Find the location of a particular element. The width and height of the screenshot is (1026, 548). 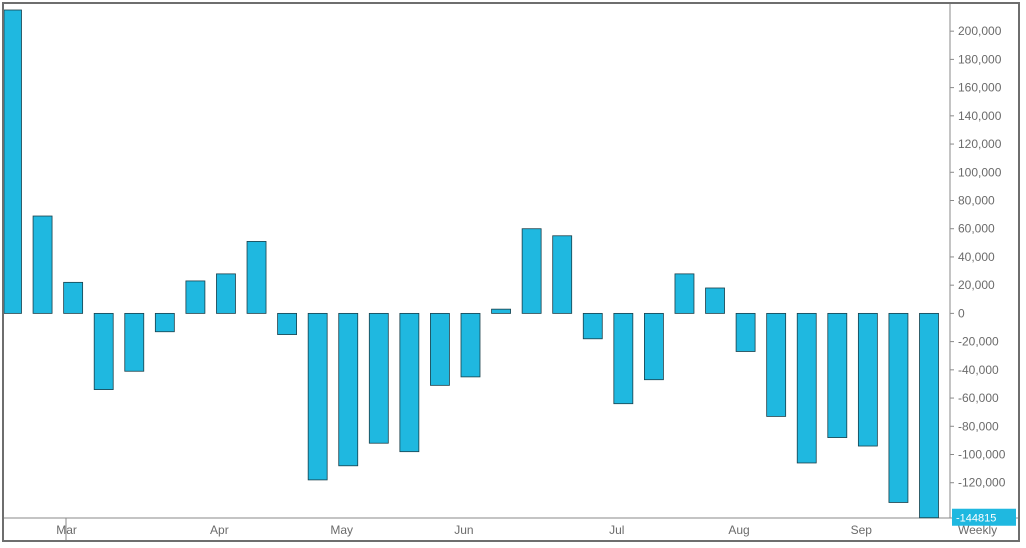

y-tick-label: 80,000 is located at coordinates (976, 201).